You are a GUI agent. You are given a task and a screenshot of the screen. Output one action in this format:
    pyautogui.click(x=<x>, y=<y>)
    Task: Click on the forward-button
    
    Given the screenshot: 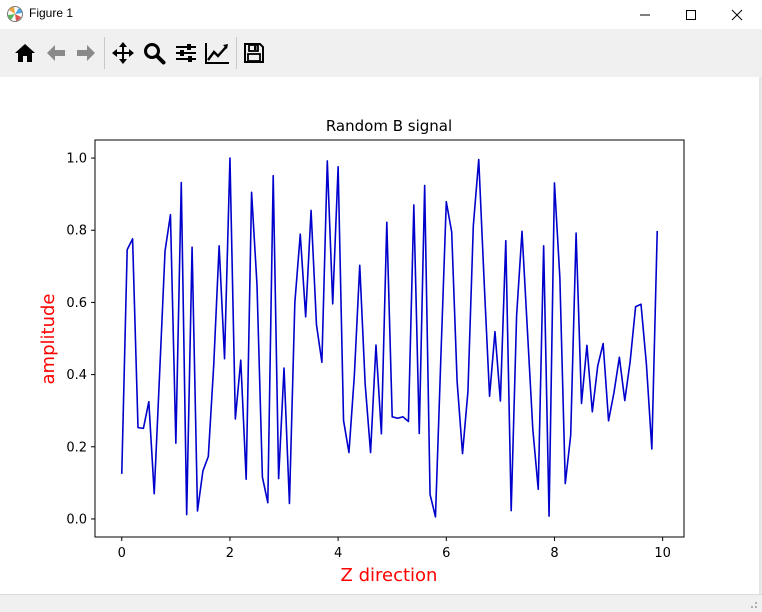 What is the action you would take?
    pyautogui.click(x=86, y=53)
    